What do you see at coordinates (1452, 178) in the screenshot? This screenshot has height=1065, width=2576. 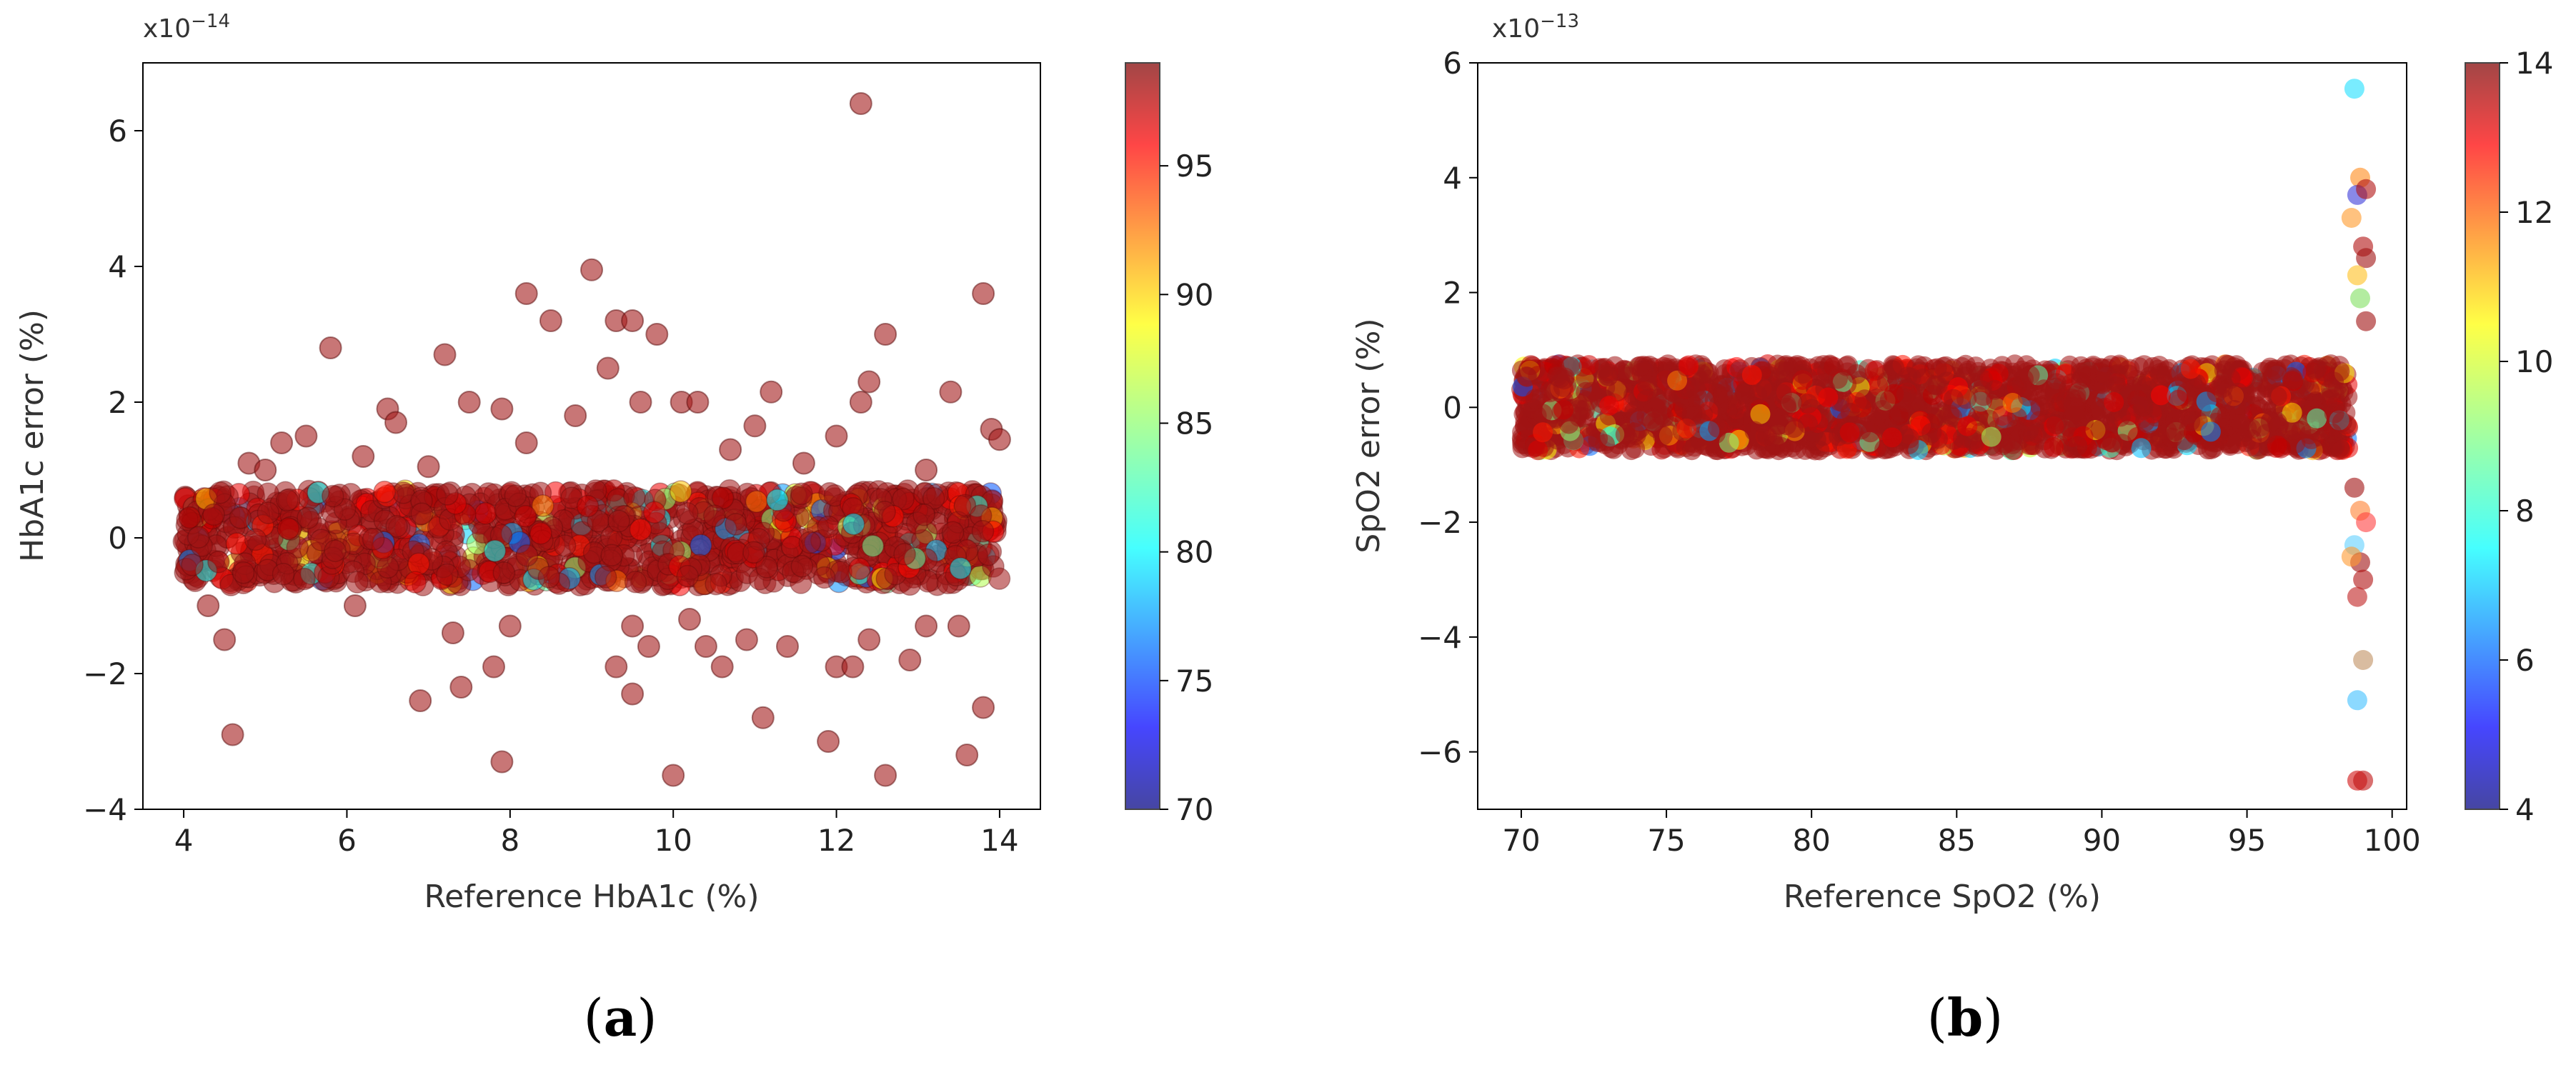 I see `b-y-tick-label: 4` at bounding box center [1452, 178].